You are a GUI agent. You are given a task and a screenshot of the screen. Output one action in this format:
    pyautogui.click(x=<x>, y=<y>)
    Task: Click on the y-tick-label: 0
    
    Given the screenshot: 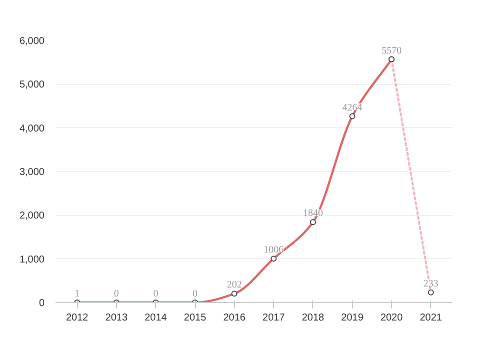 What is the action you would take?
    pyautogui.click(x=41, y=303)
    